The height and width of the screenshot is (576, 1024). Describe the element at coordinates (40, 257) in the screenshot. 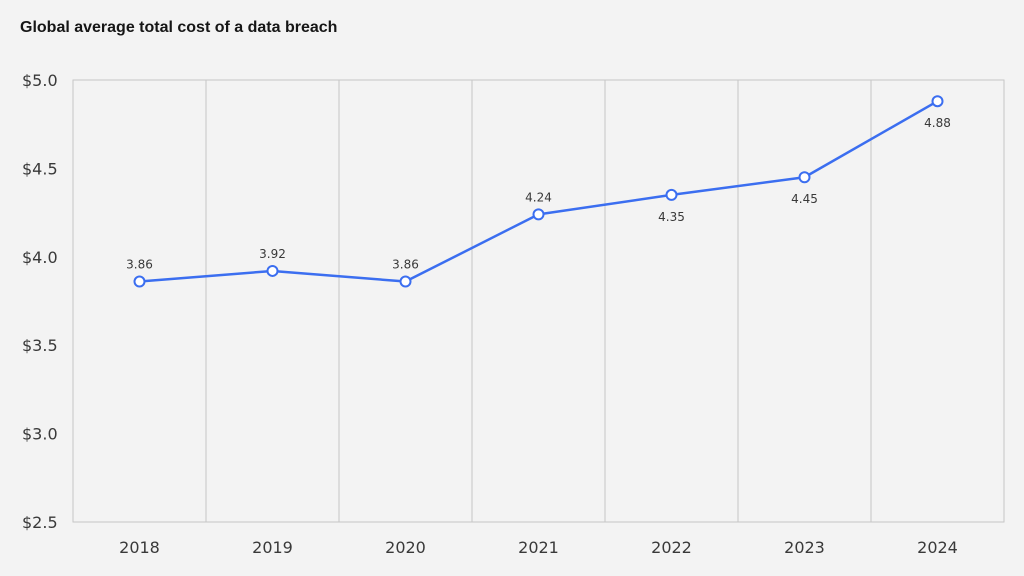

I see `y-tick-label: $4.0` at that location.